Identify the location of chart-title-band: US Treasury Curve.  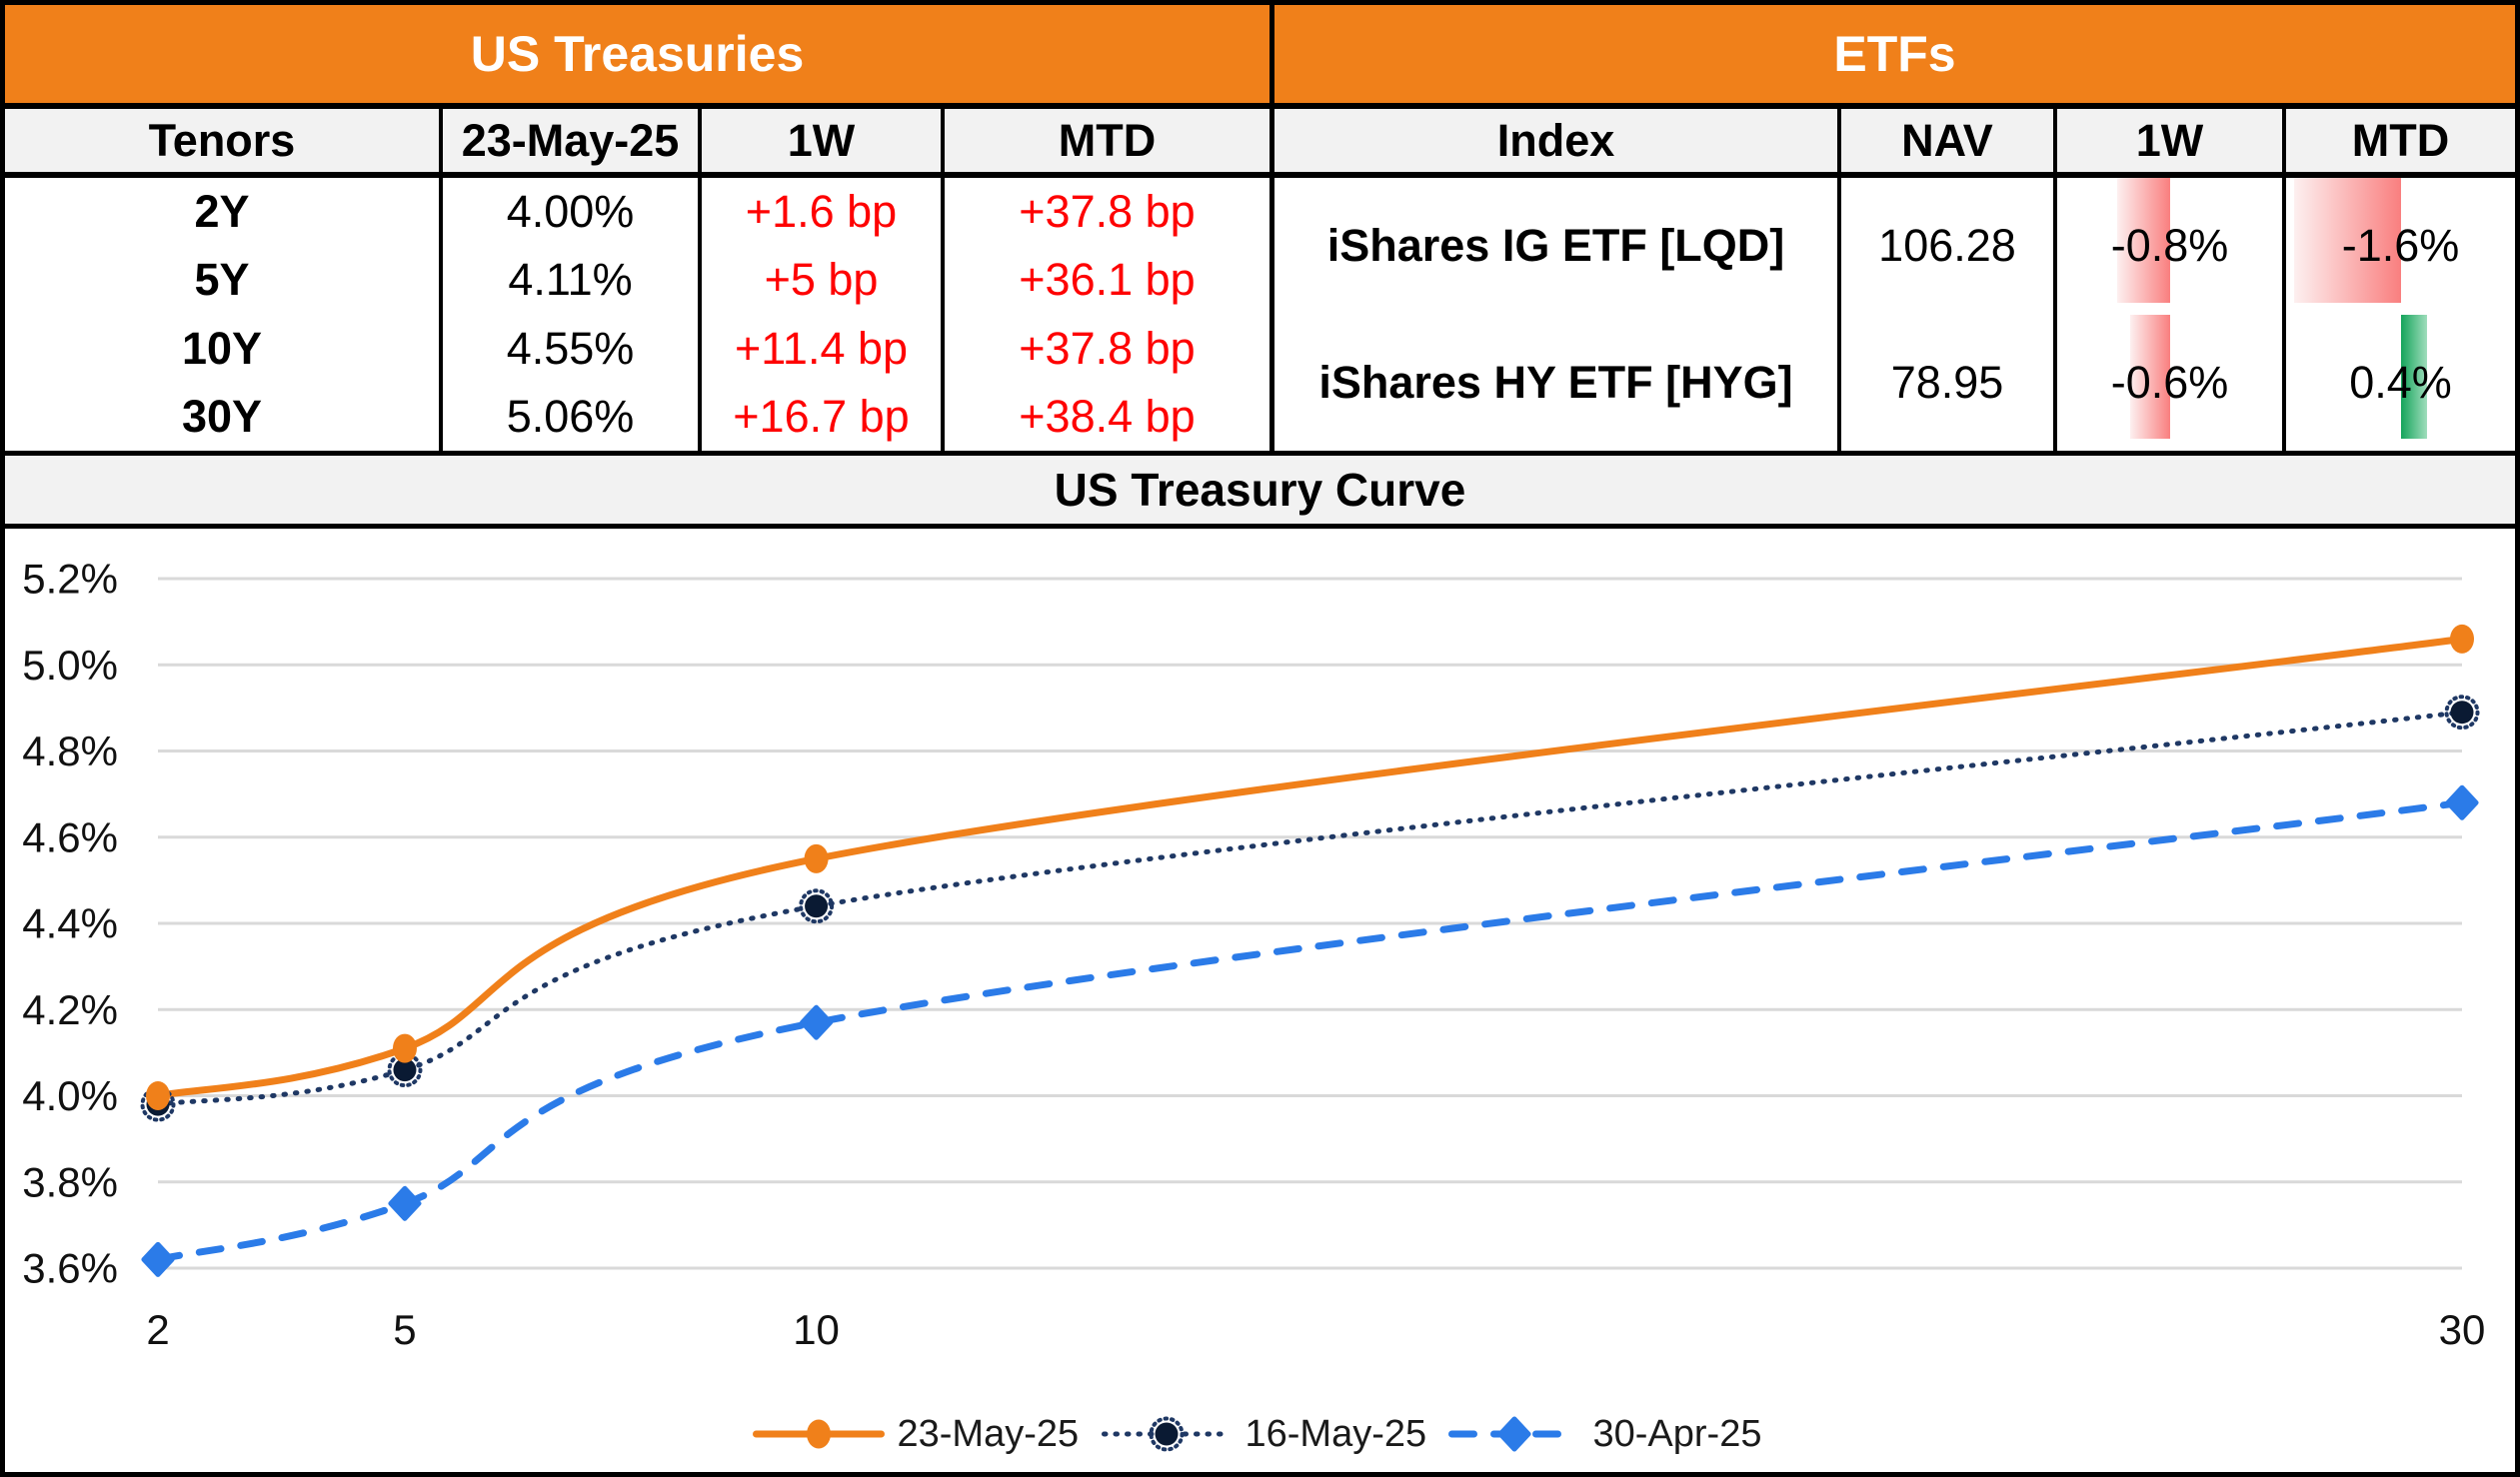
(1260, 492).